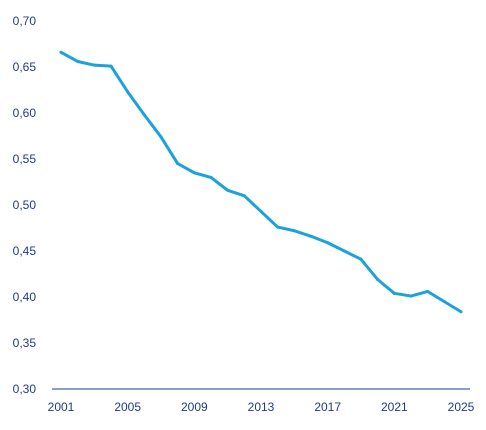 The height and width of the screenshot is (430, 486). I want to click on y-tick-label: 0,50, so click(25, 205).